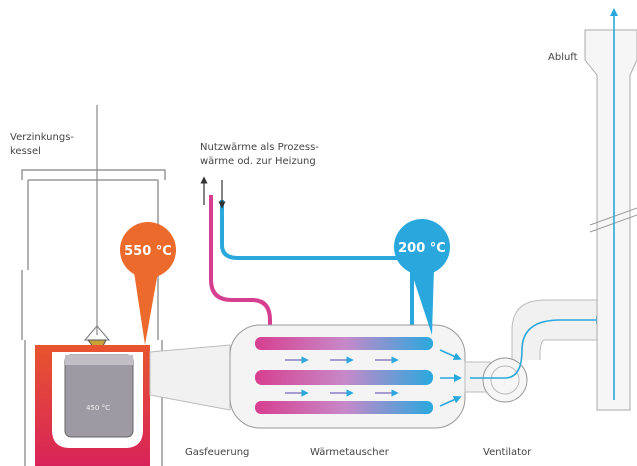  What do you see at coordinates (42, 137) in the screenshot?
I see `label: Verzinkungs-` at bounding box center [42, 137].